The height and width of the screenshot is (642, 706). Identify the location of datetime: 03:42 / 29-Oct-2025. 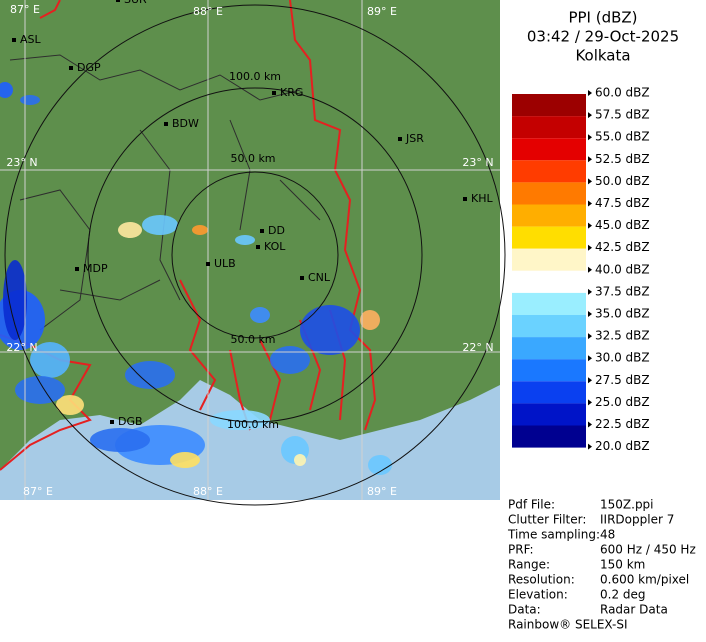
(603, 37).